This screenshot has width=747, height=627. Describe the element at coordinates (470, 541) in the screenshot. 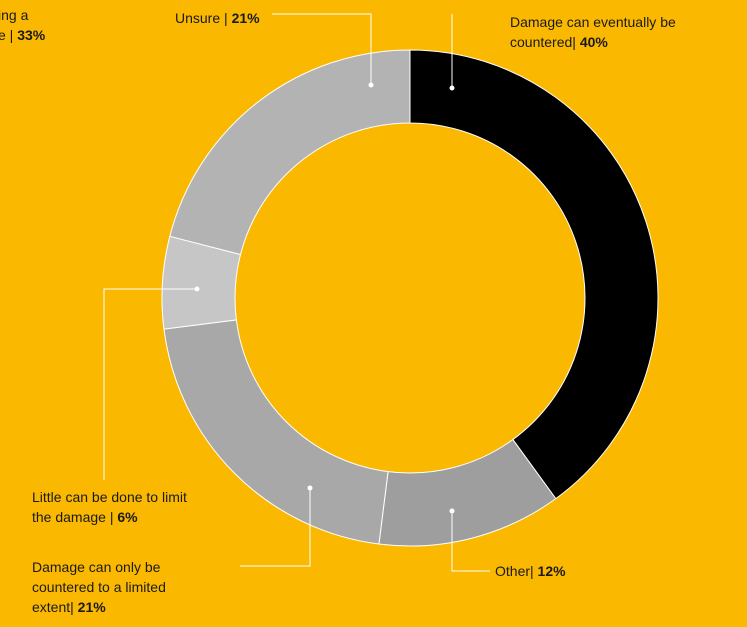

I see `leader-line-other` at that location.